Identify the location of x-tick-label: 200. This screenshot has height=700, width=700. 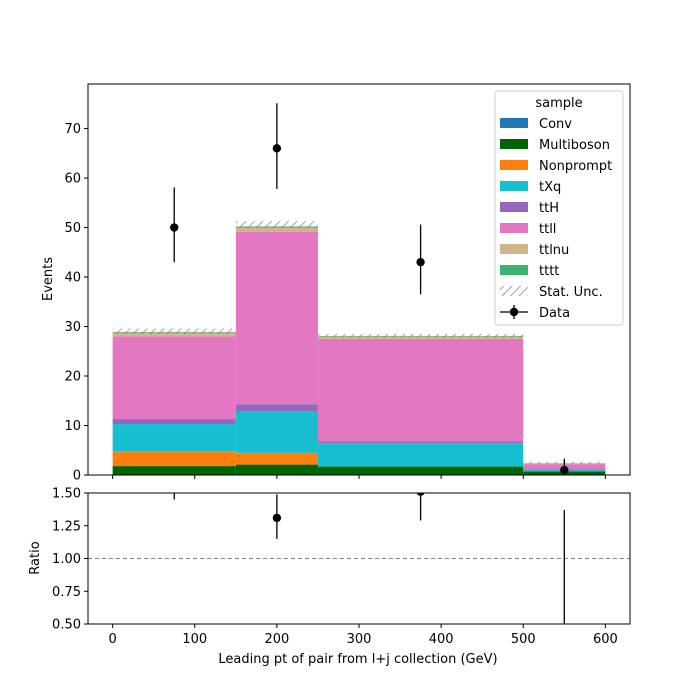
(276, 639).